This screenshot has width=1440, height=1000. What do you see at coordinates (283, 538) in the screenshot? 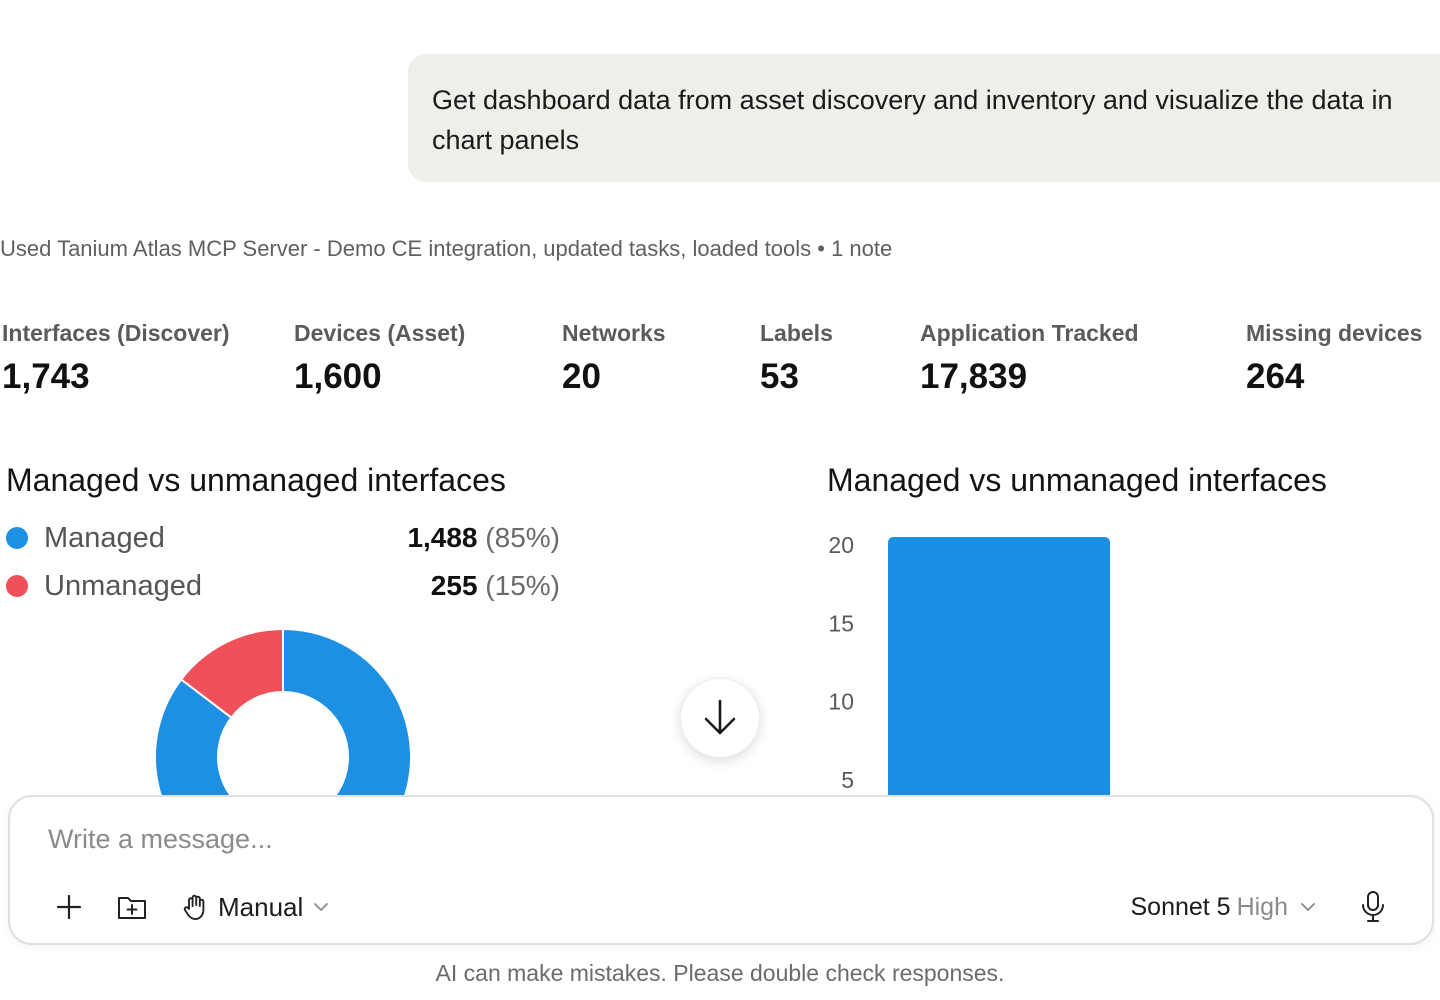
I see `legend-item-managed: Managed 1,488 (85%)` at bounding box center [283, 538].